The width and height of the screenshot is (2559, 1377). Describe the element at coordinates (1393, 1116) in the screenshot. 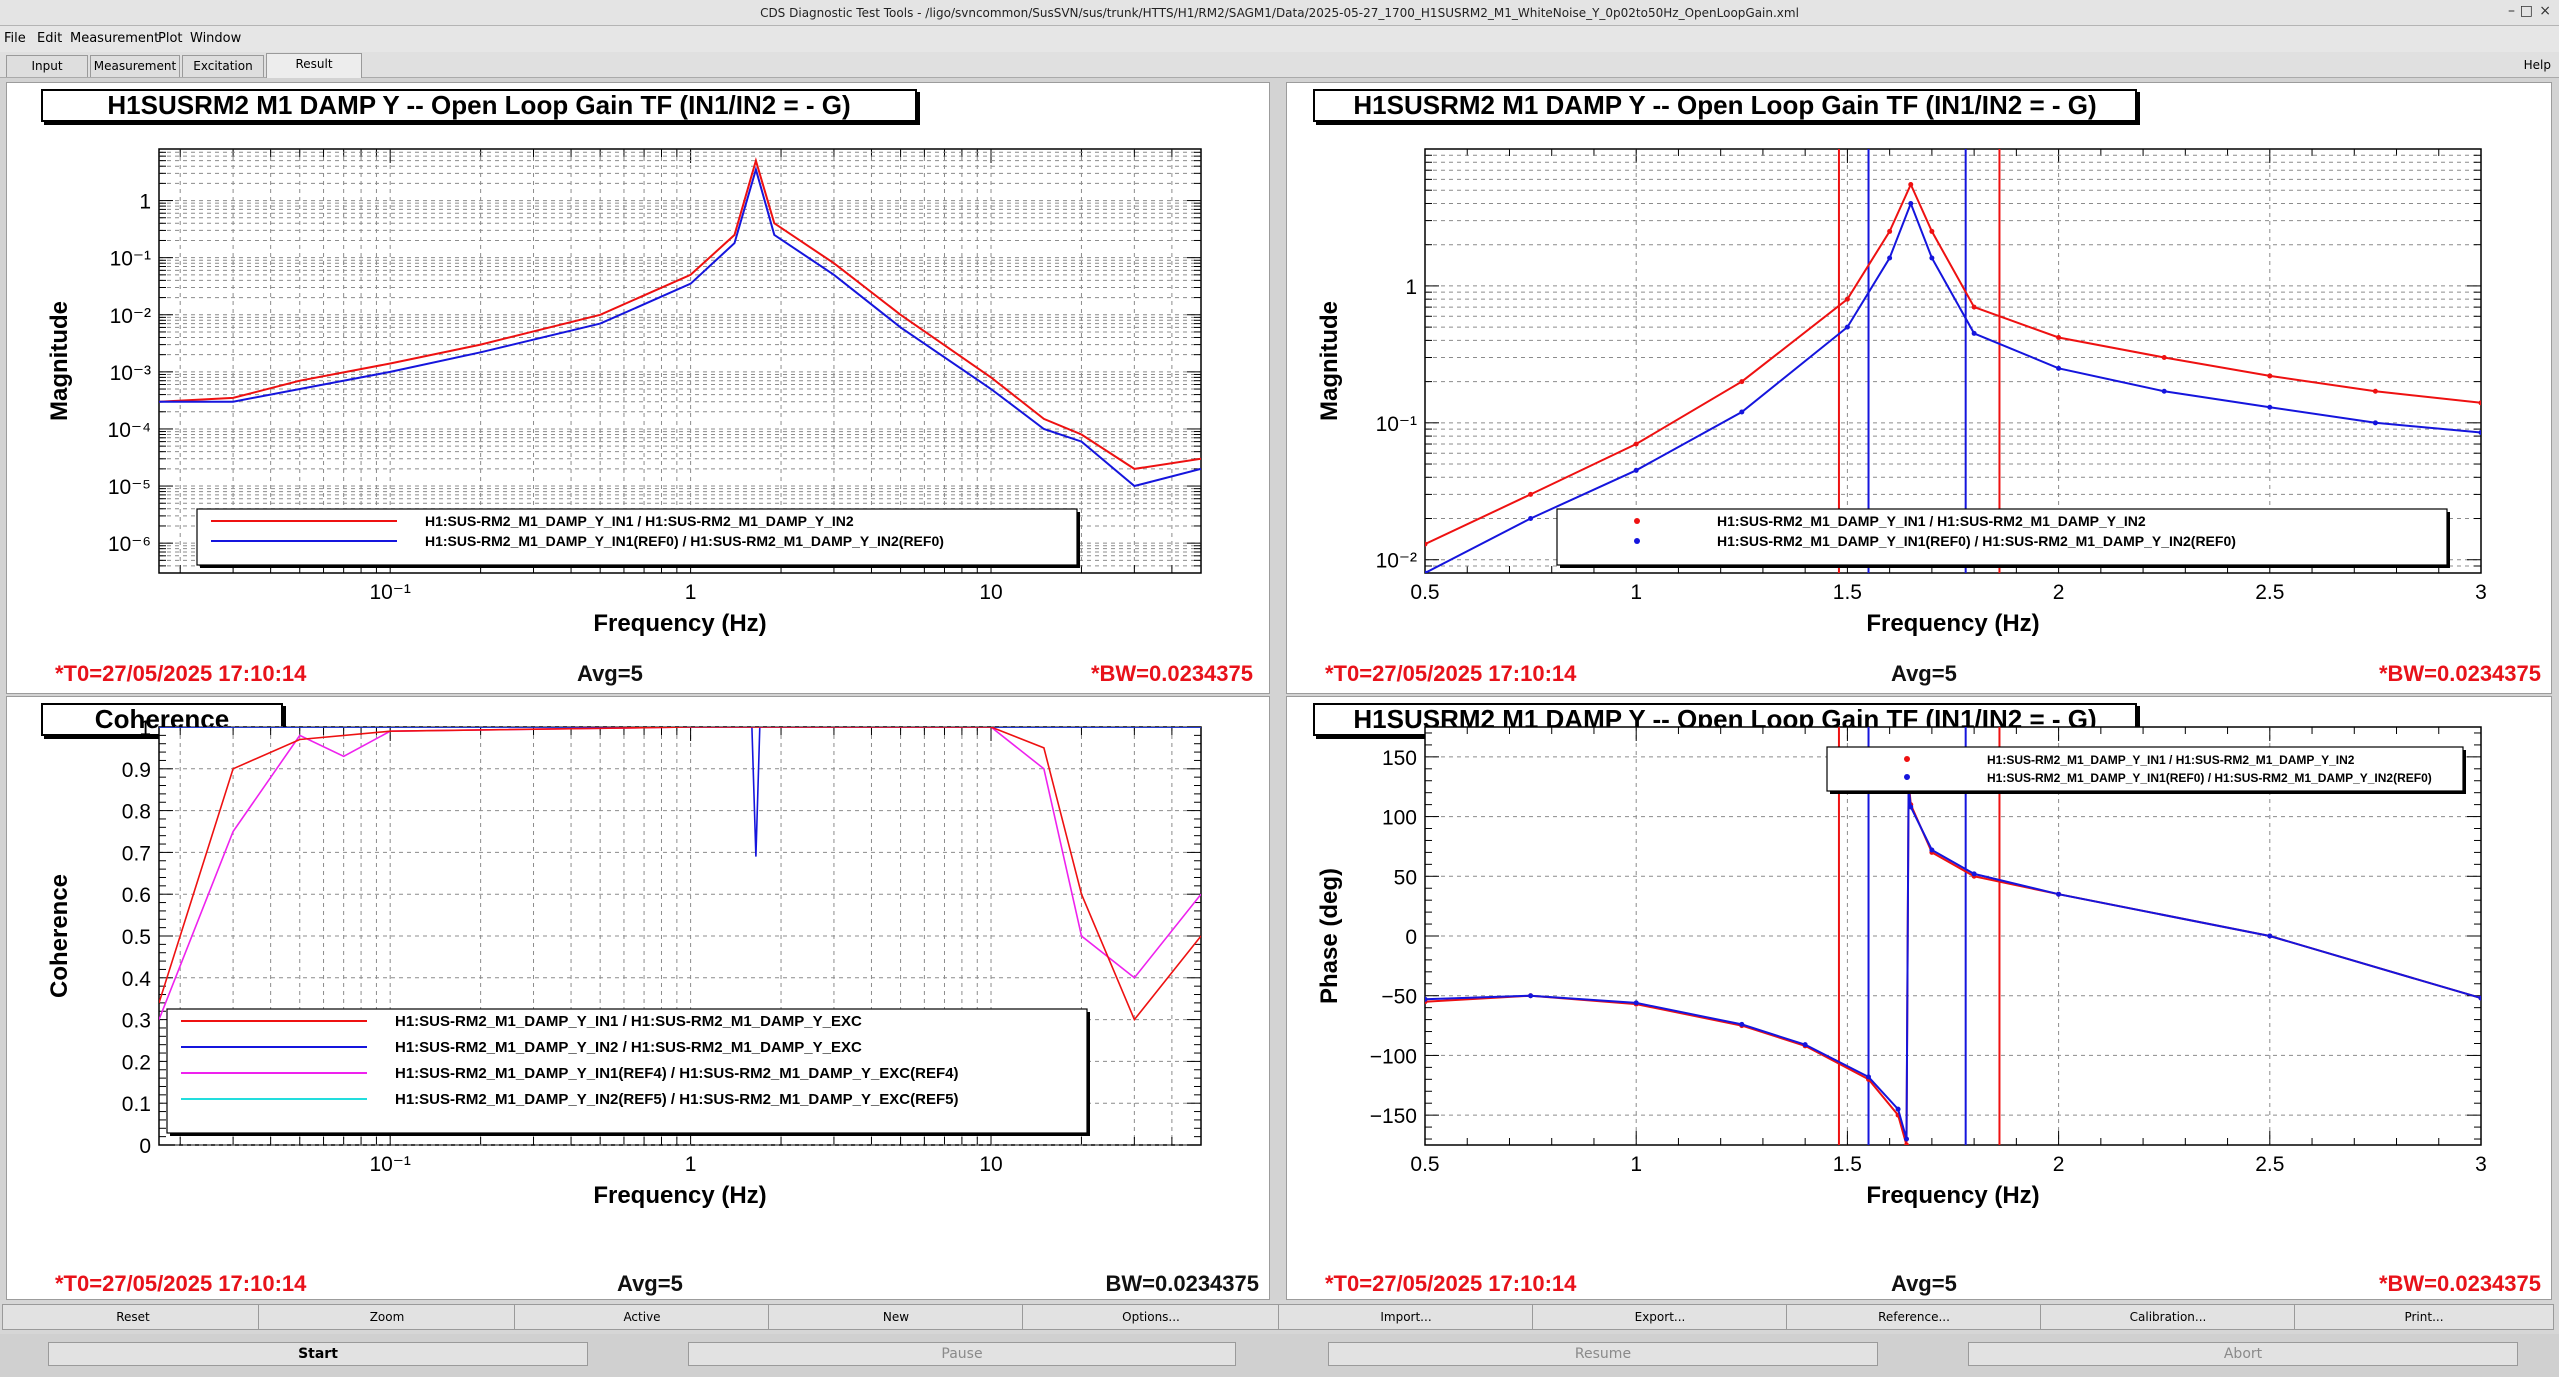

I see `y-tick-label: −150` at that location.